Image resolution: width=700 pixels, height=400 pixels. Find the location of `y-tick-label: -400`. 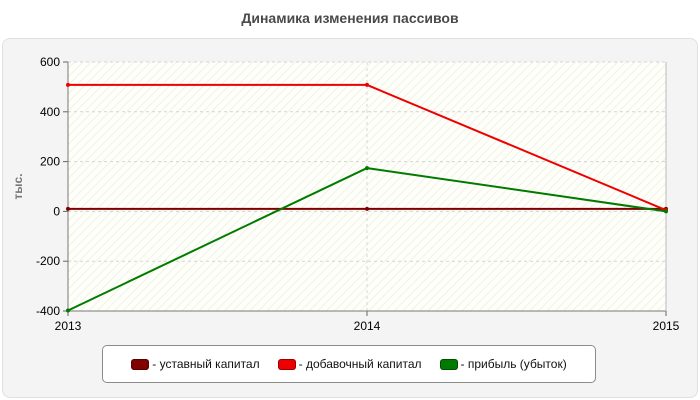

y-tick-label: -400 is located at coordinates (48, 311).